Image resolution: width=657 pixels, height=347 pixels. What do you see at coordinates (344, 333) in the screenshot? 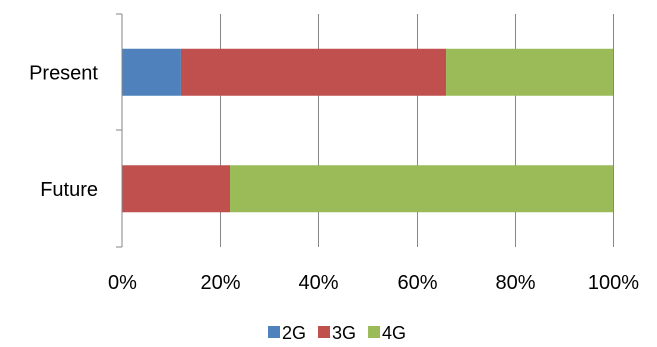
I see `legend-label: 3G` at bounding box center [344, 333].